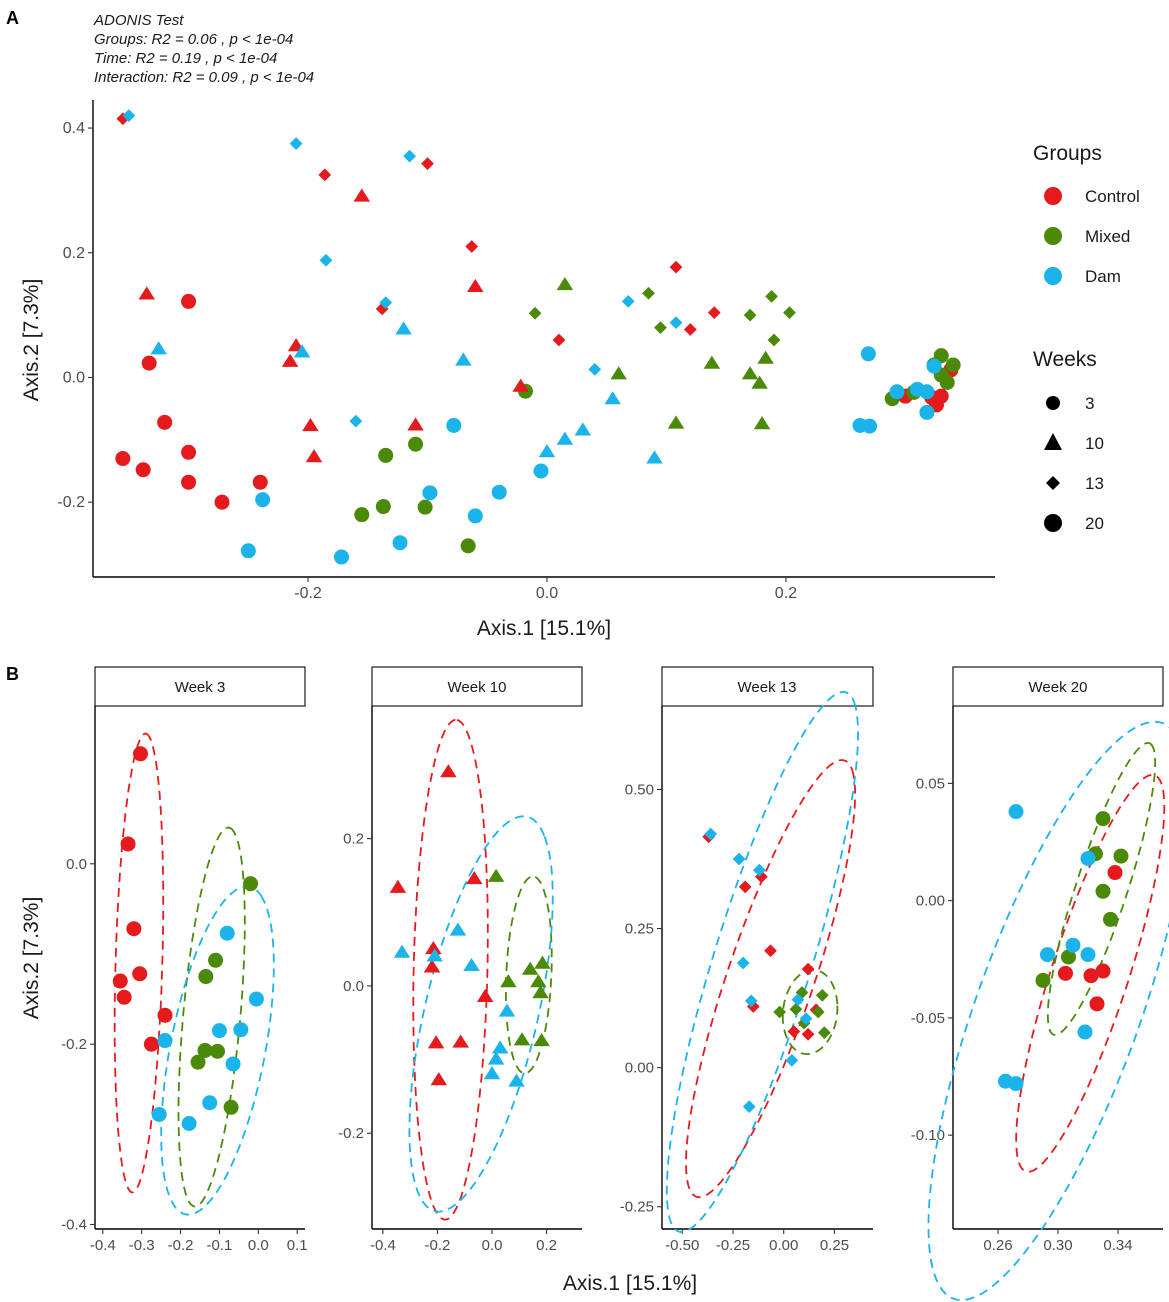 The width and height of the screenshot is (1169, 1302). What do you see at coordinates (308, 593) in the screenshot?
I see `panel-a-x-tick-label: -0.2` at bounding box center [308, 593].